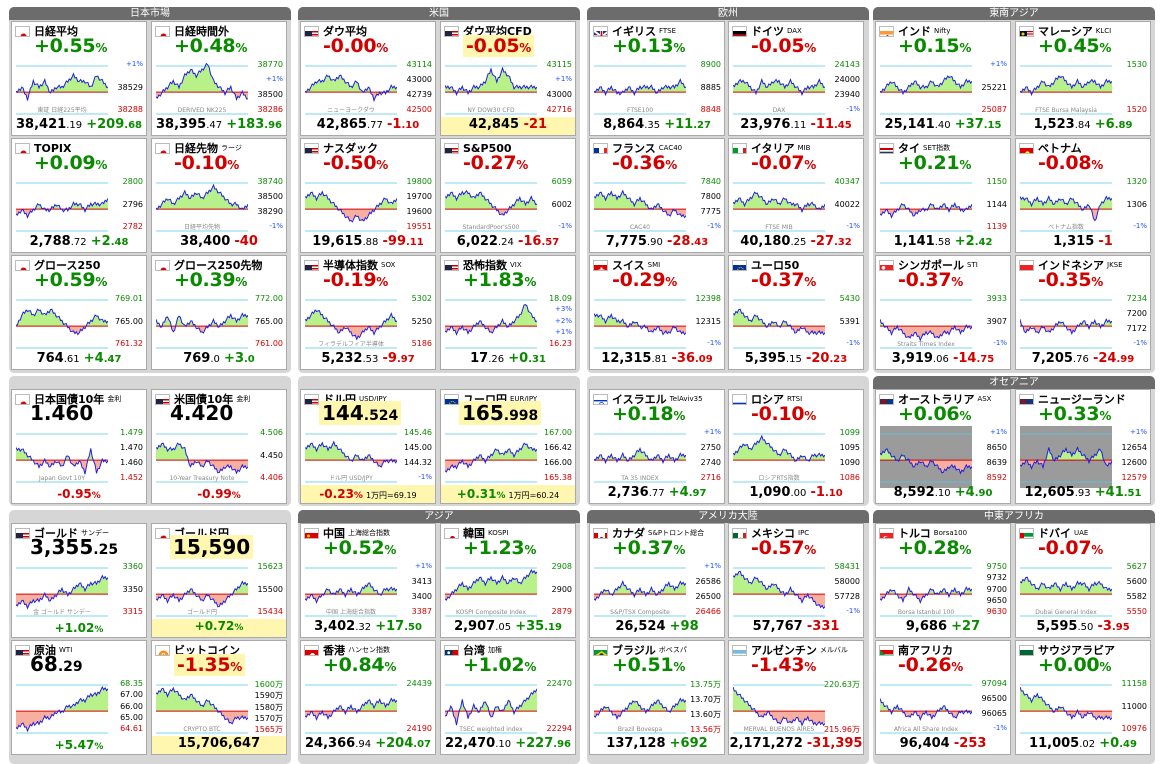 The width and height of the screenshot is (1165, 764). What do you see at coordinates (779, 206) in the screenshot?
I see `price-chart: FTSE MIB` at bounding box center [779, 206].